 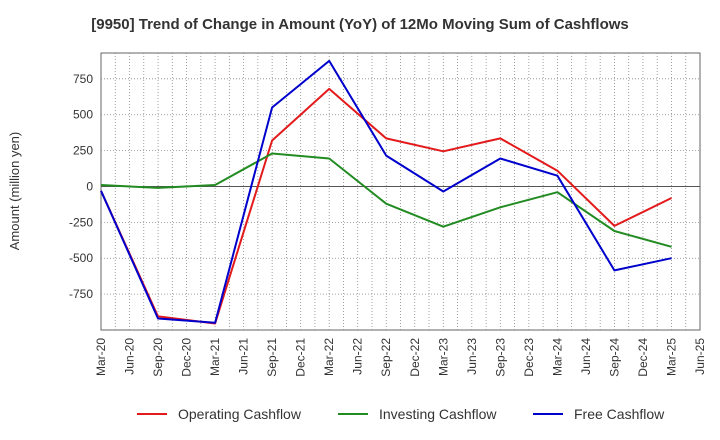 What do you see at coordinates (614, 357) in the screenshot?
I see `x-tick-label: Sep-24` at bounding box center [614, 357].